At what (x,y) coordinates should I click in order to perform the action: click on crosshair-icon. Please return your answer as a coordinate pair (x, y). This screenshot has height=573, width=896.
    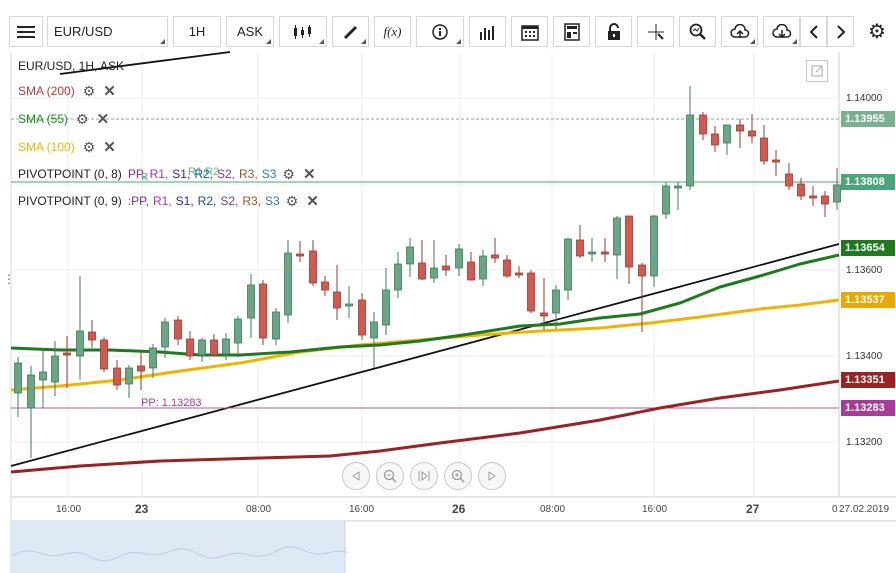
    Looking at the image, I should click on (655, 31).